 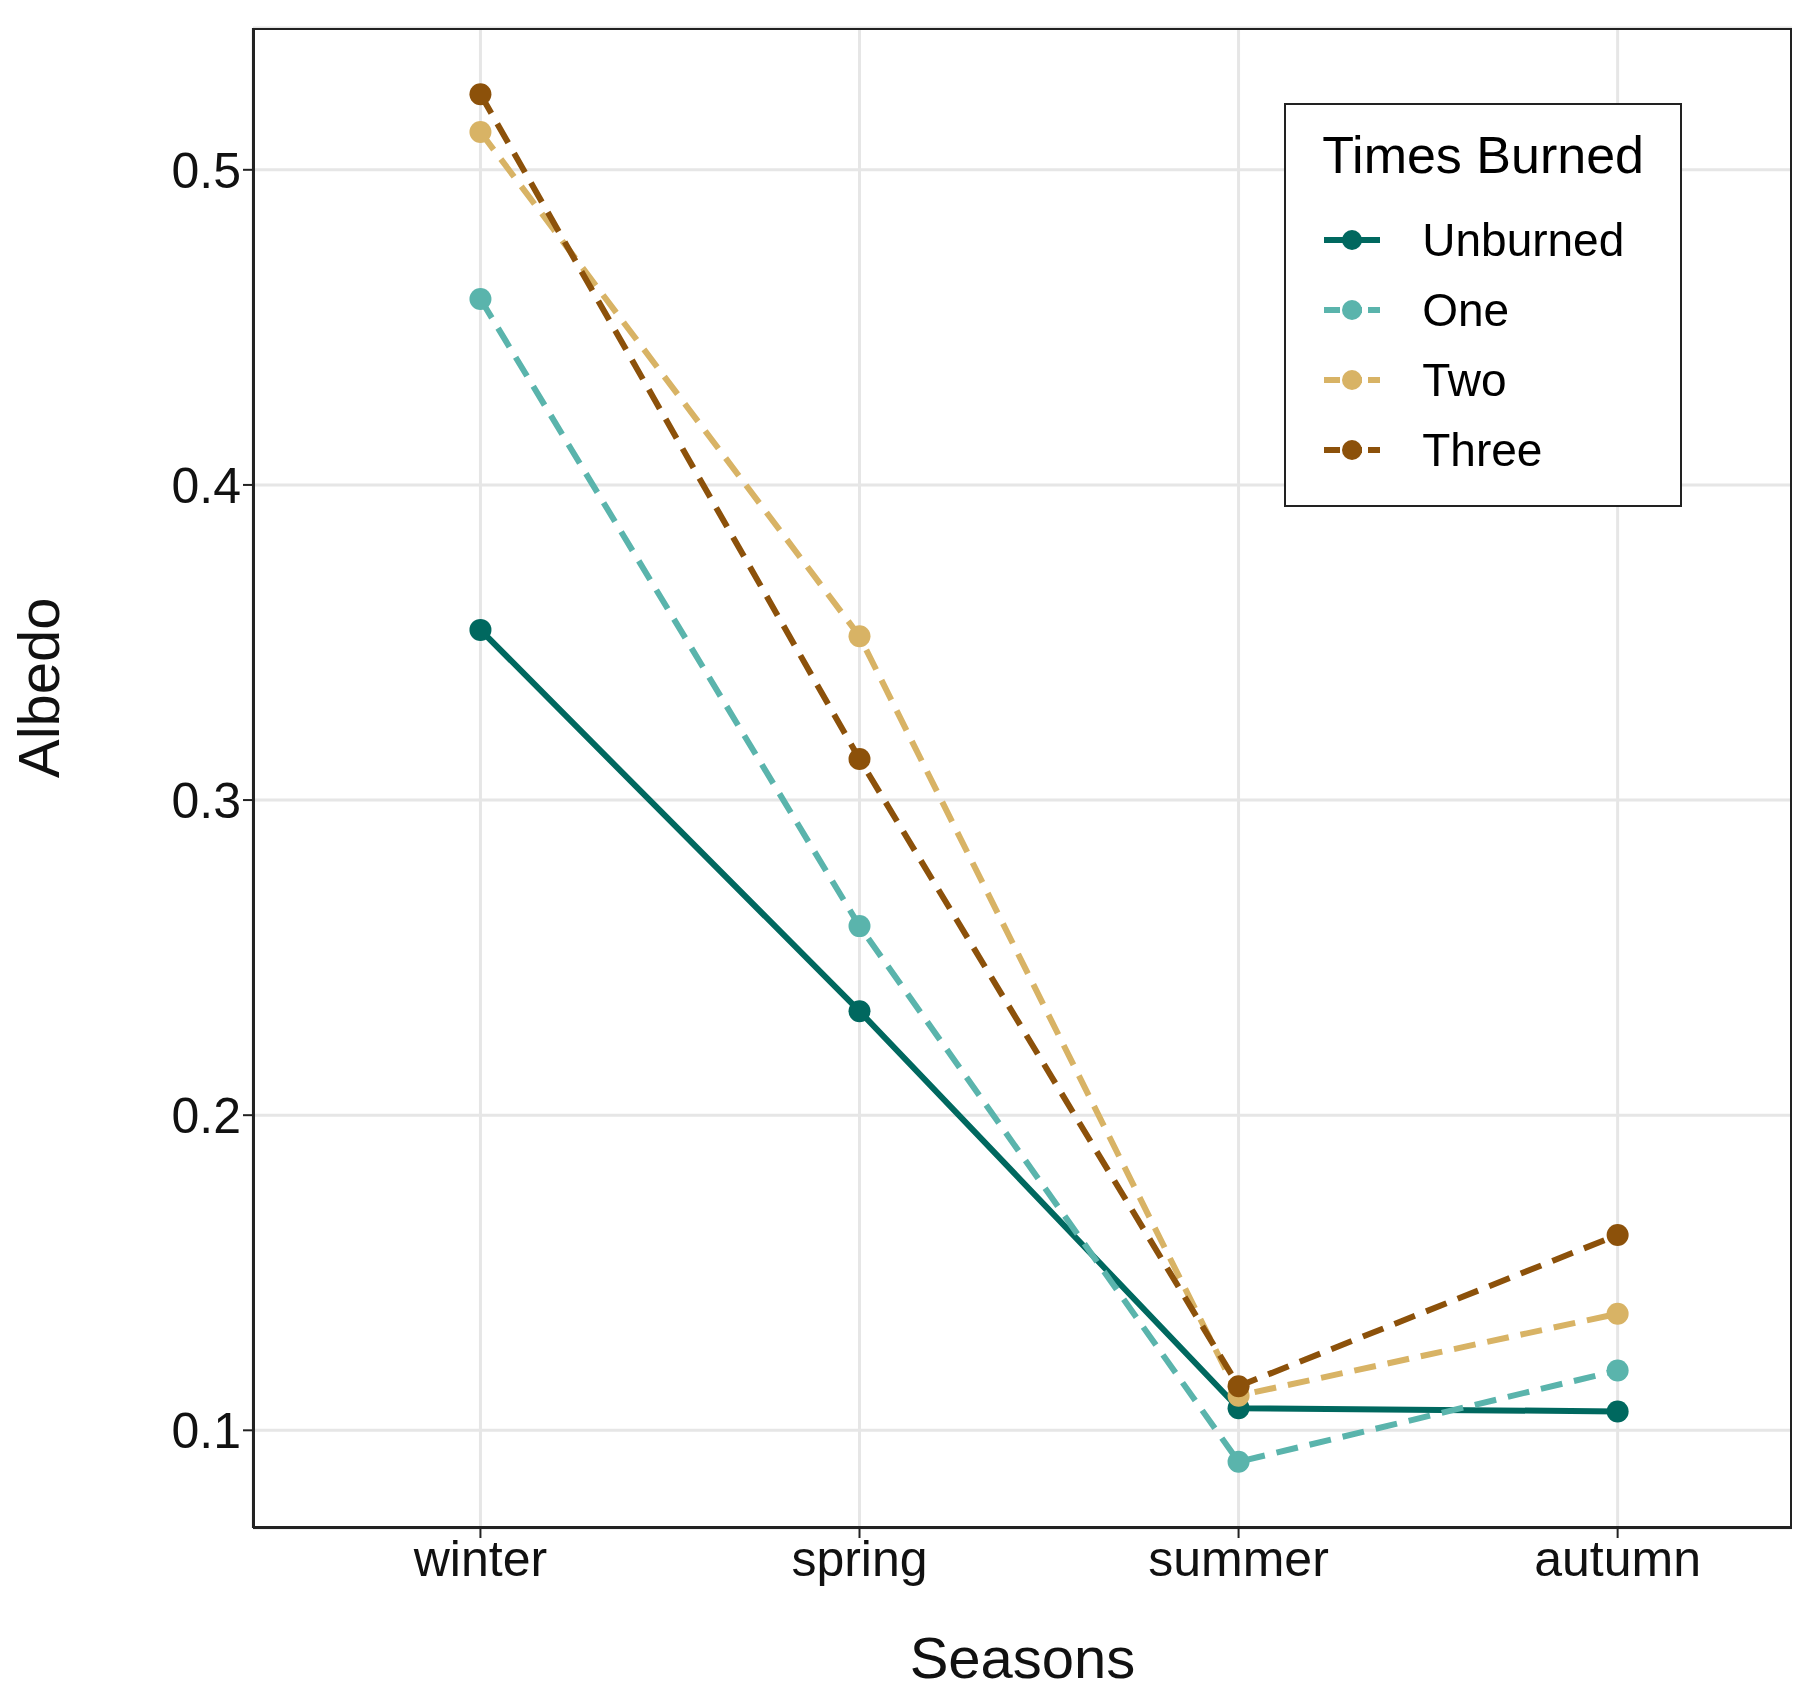 I want to click on y-tick-label: 0.1, so click(x=206, y=1431).